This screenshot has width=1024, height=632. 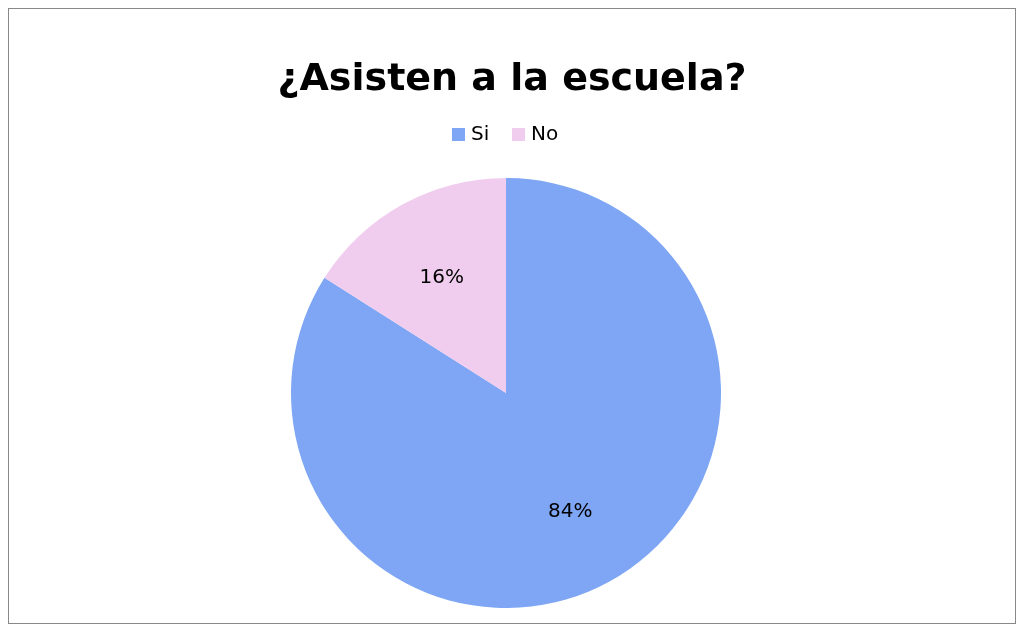 I want to click on pie-slice, so click(x=415, y=285).